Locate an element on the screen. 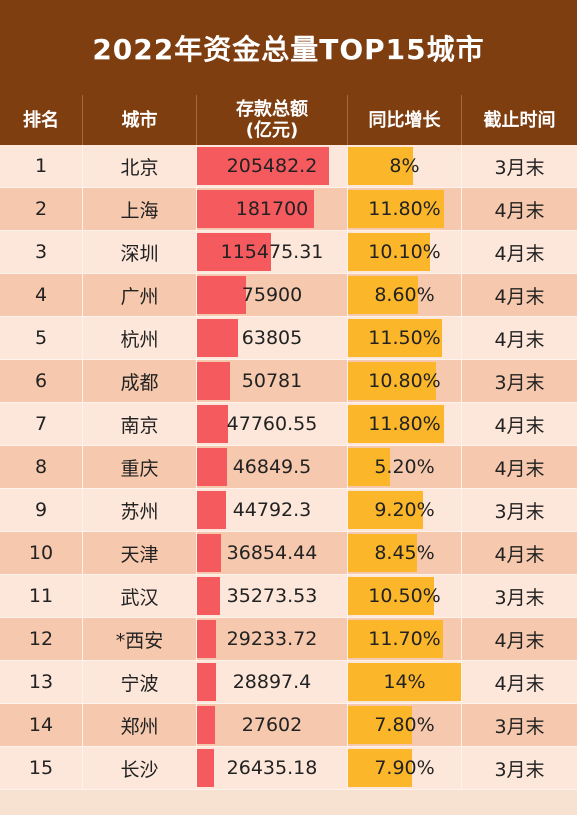 Image resolution: width=577 pixels, height=815 pixels. growth-cell: 8% is located at coordinates (404, 166).